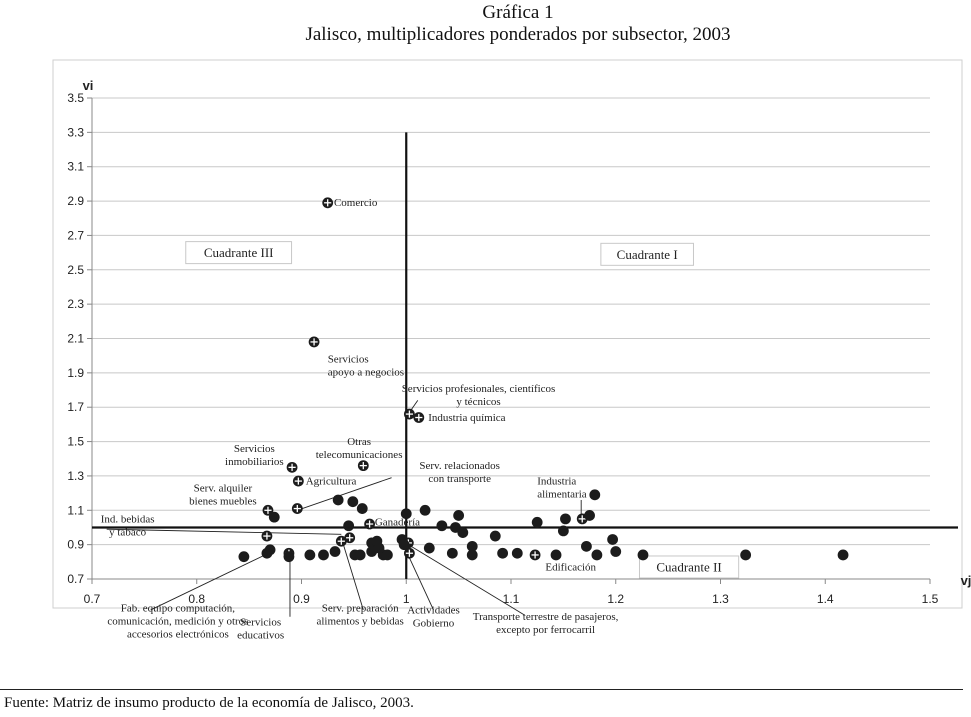  What do you see at coordinates (562, 495) in the screenshot?
I see `annotation-line: alimentaria` at bounding box center [562, 495].